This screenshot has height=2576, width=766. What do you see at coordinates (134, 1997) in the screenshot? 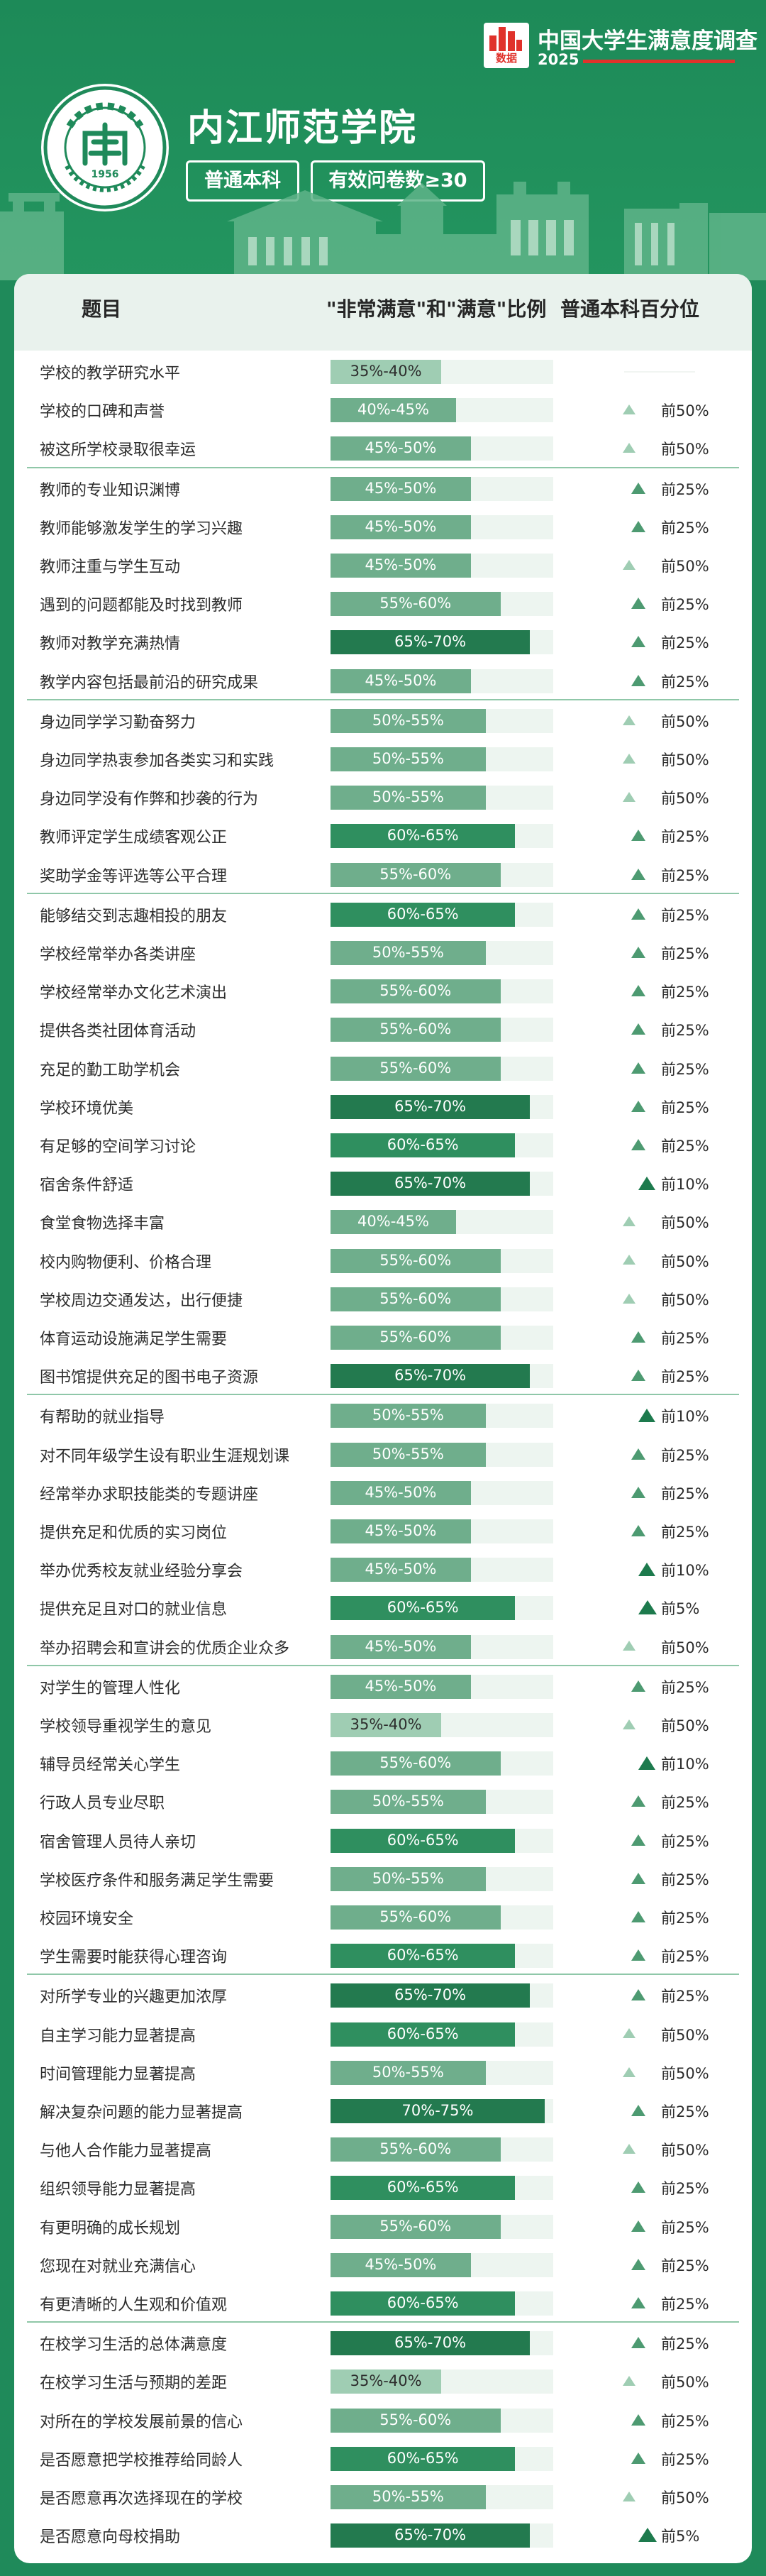
I see `row-topic: 对所学专业的兴趣更加浓厚` at bounding box center [134, 1997].